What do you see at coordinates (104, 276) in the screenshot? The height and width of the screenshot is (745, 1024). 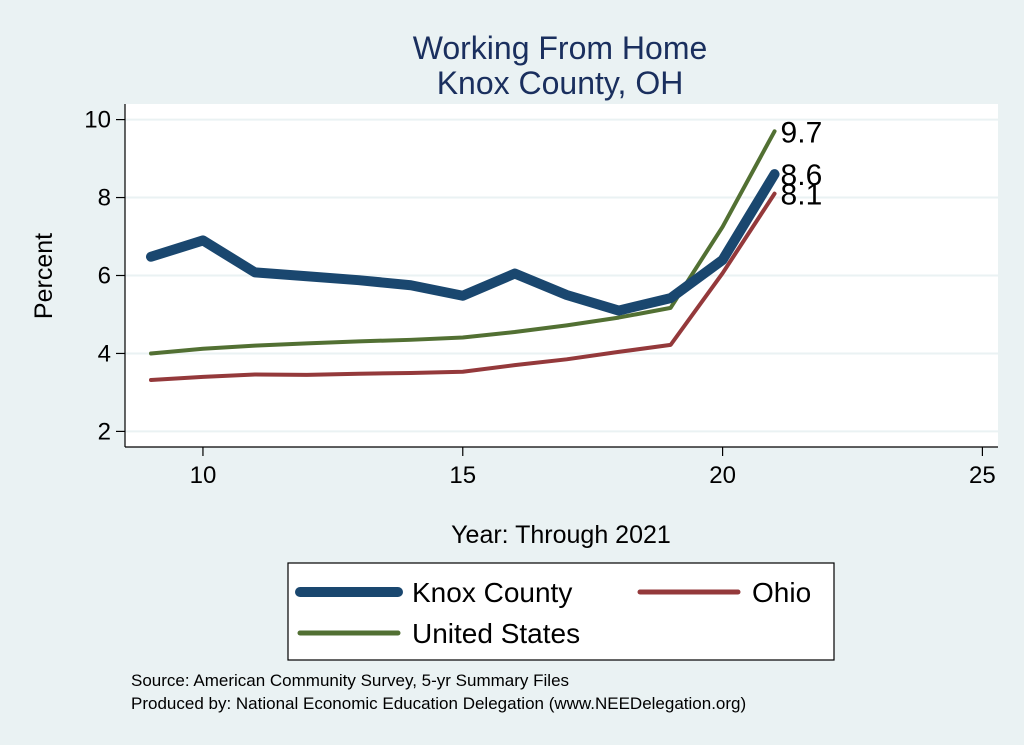 I see `y-tick-label: 6` at bounding box center [104, 276].